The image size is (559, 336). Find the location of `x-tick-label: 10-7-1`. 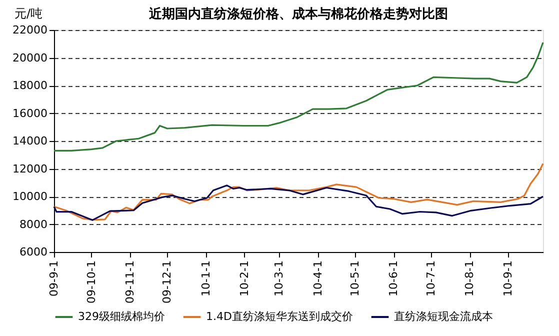

x-tick-label: 10-7-1 is located at coordinates (431, 278).